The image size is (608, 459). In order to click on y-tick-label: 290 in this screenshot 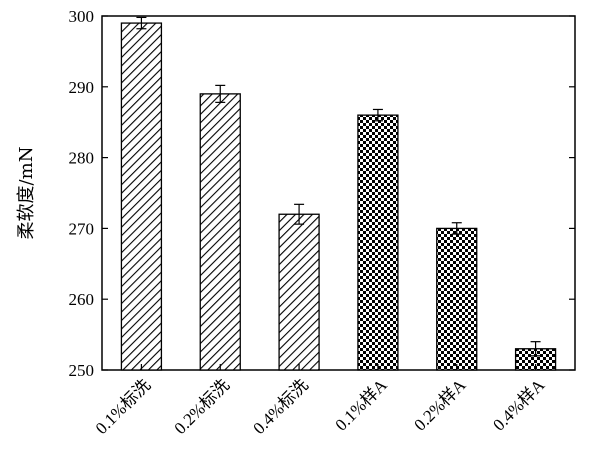, I will do `click(82, 87)`.